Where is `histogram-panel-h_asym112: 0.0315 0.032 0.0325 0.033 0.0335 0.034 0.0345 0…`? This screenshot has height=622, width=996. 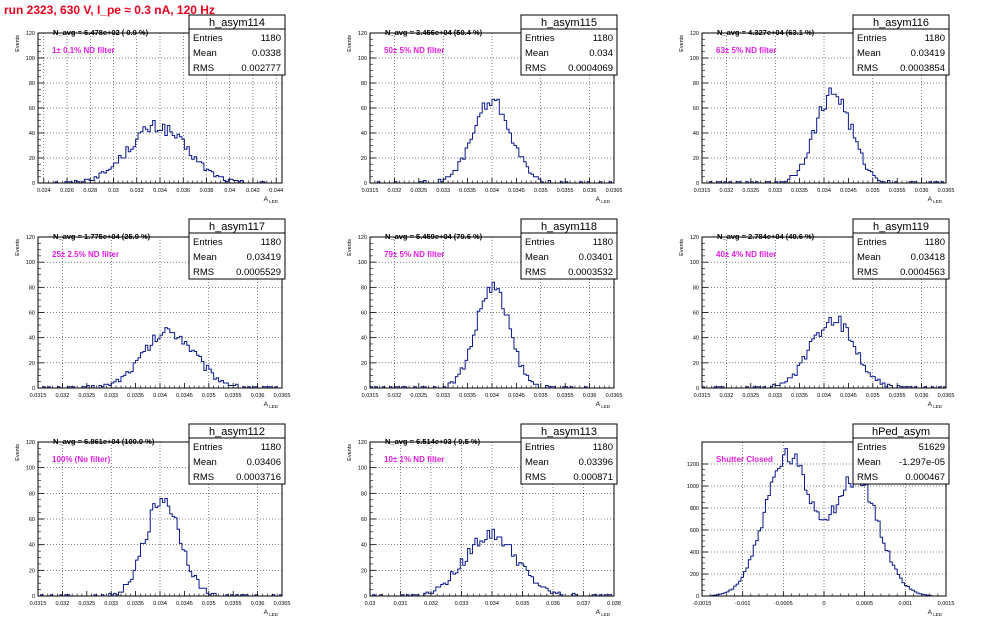 histogram-panel-h_asym112: 0.0315 0.032 0.0325 0.033 0.0335 0.034 0.0345 0… is located at coordinates (152, 520).